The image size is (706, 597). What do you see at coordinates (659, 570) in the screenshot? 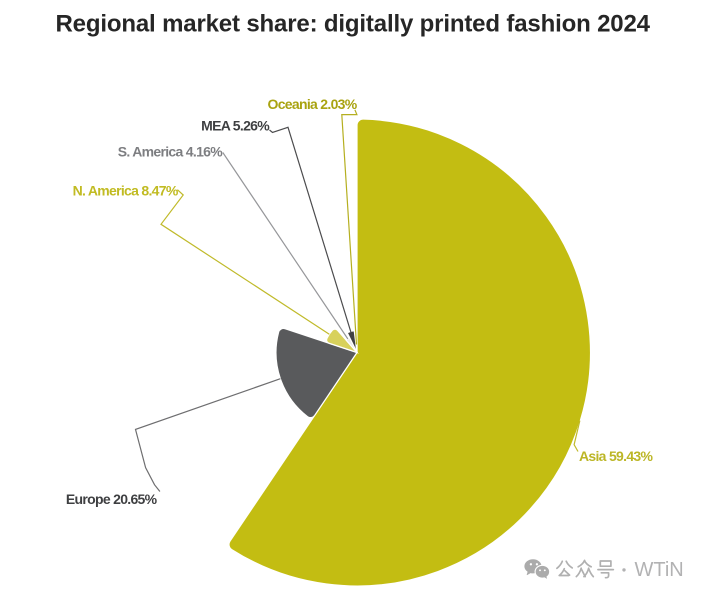
I see `svg-text: WTiN` at bounding box center [659, 570].